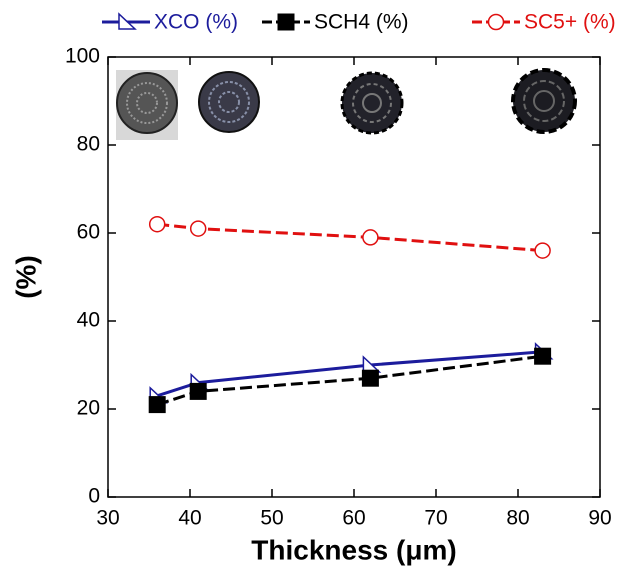 The image size is (624, 574). What do you see at coordinates (353, 549) in the screenshot?
I see `x-axis-label: Thickness (μm)` at bounding box center [353, 549].